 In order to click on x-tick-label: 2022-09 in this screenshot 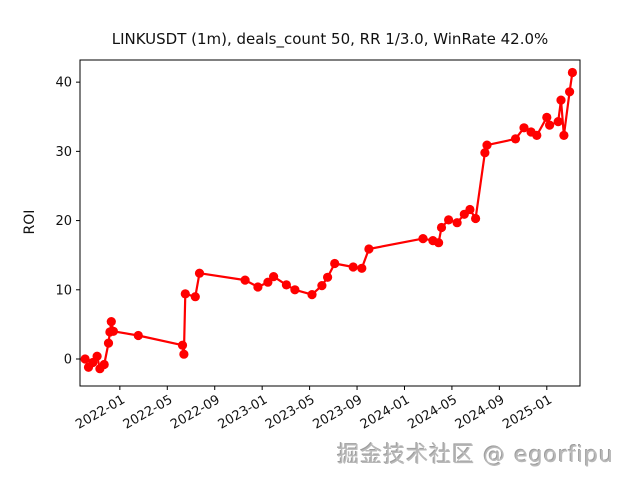, I will do `click(195, 412)`.